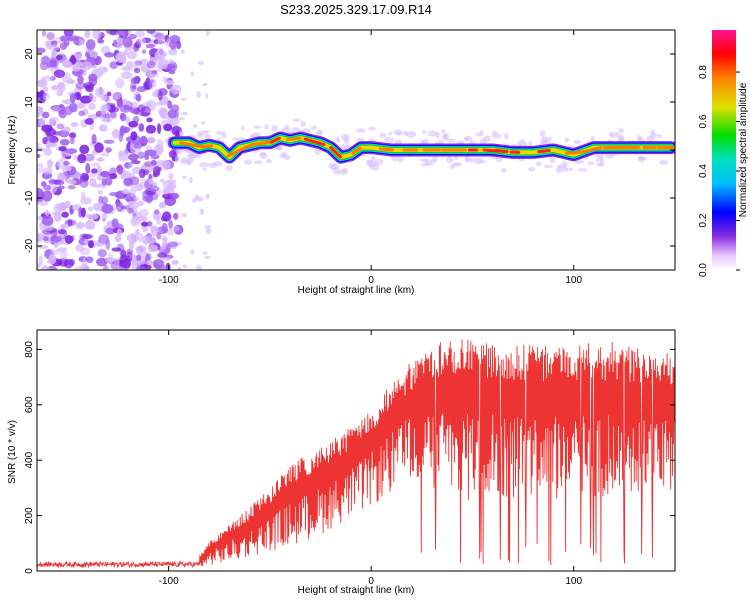 This screenshot has height=600, width=750. Describe the element at coordinates (371, 280) in the screenshot. I see `x-tick-label: 0` at that location.